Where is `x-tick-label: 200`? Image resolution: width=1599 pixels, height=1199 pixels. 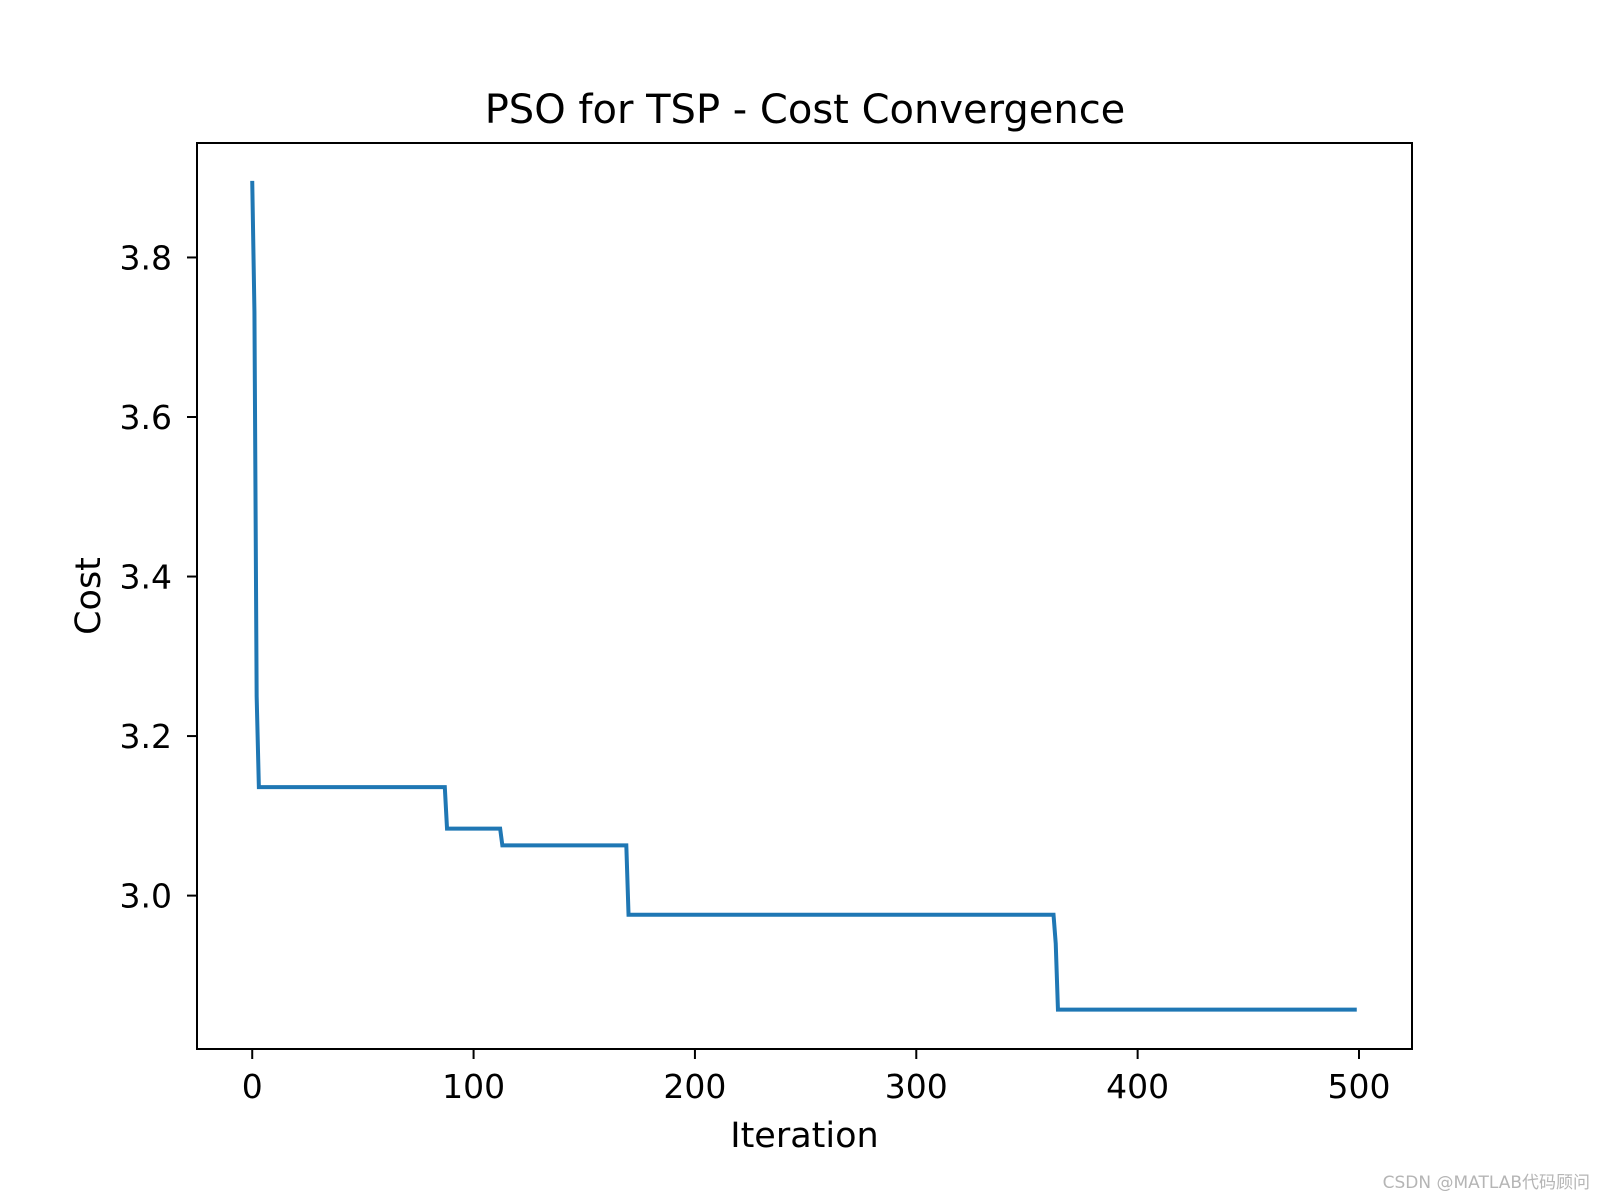
x-tick-label: 200 is located at coordinates (694, 1086).